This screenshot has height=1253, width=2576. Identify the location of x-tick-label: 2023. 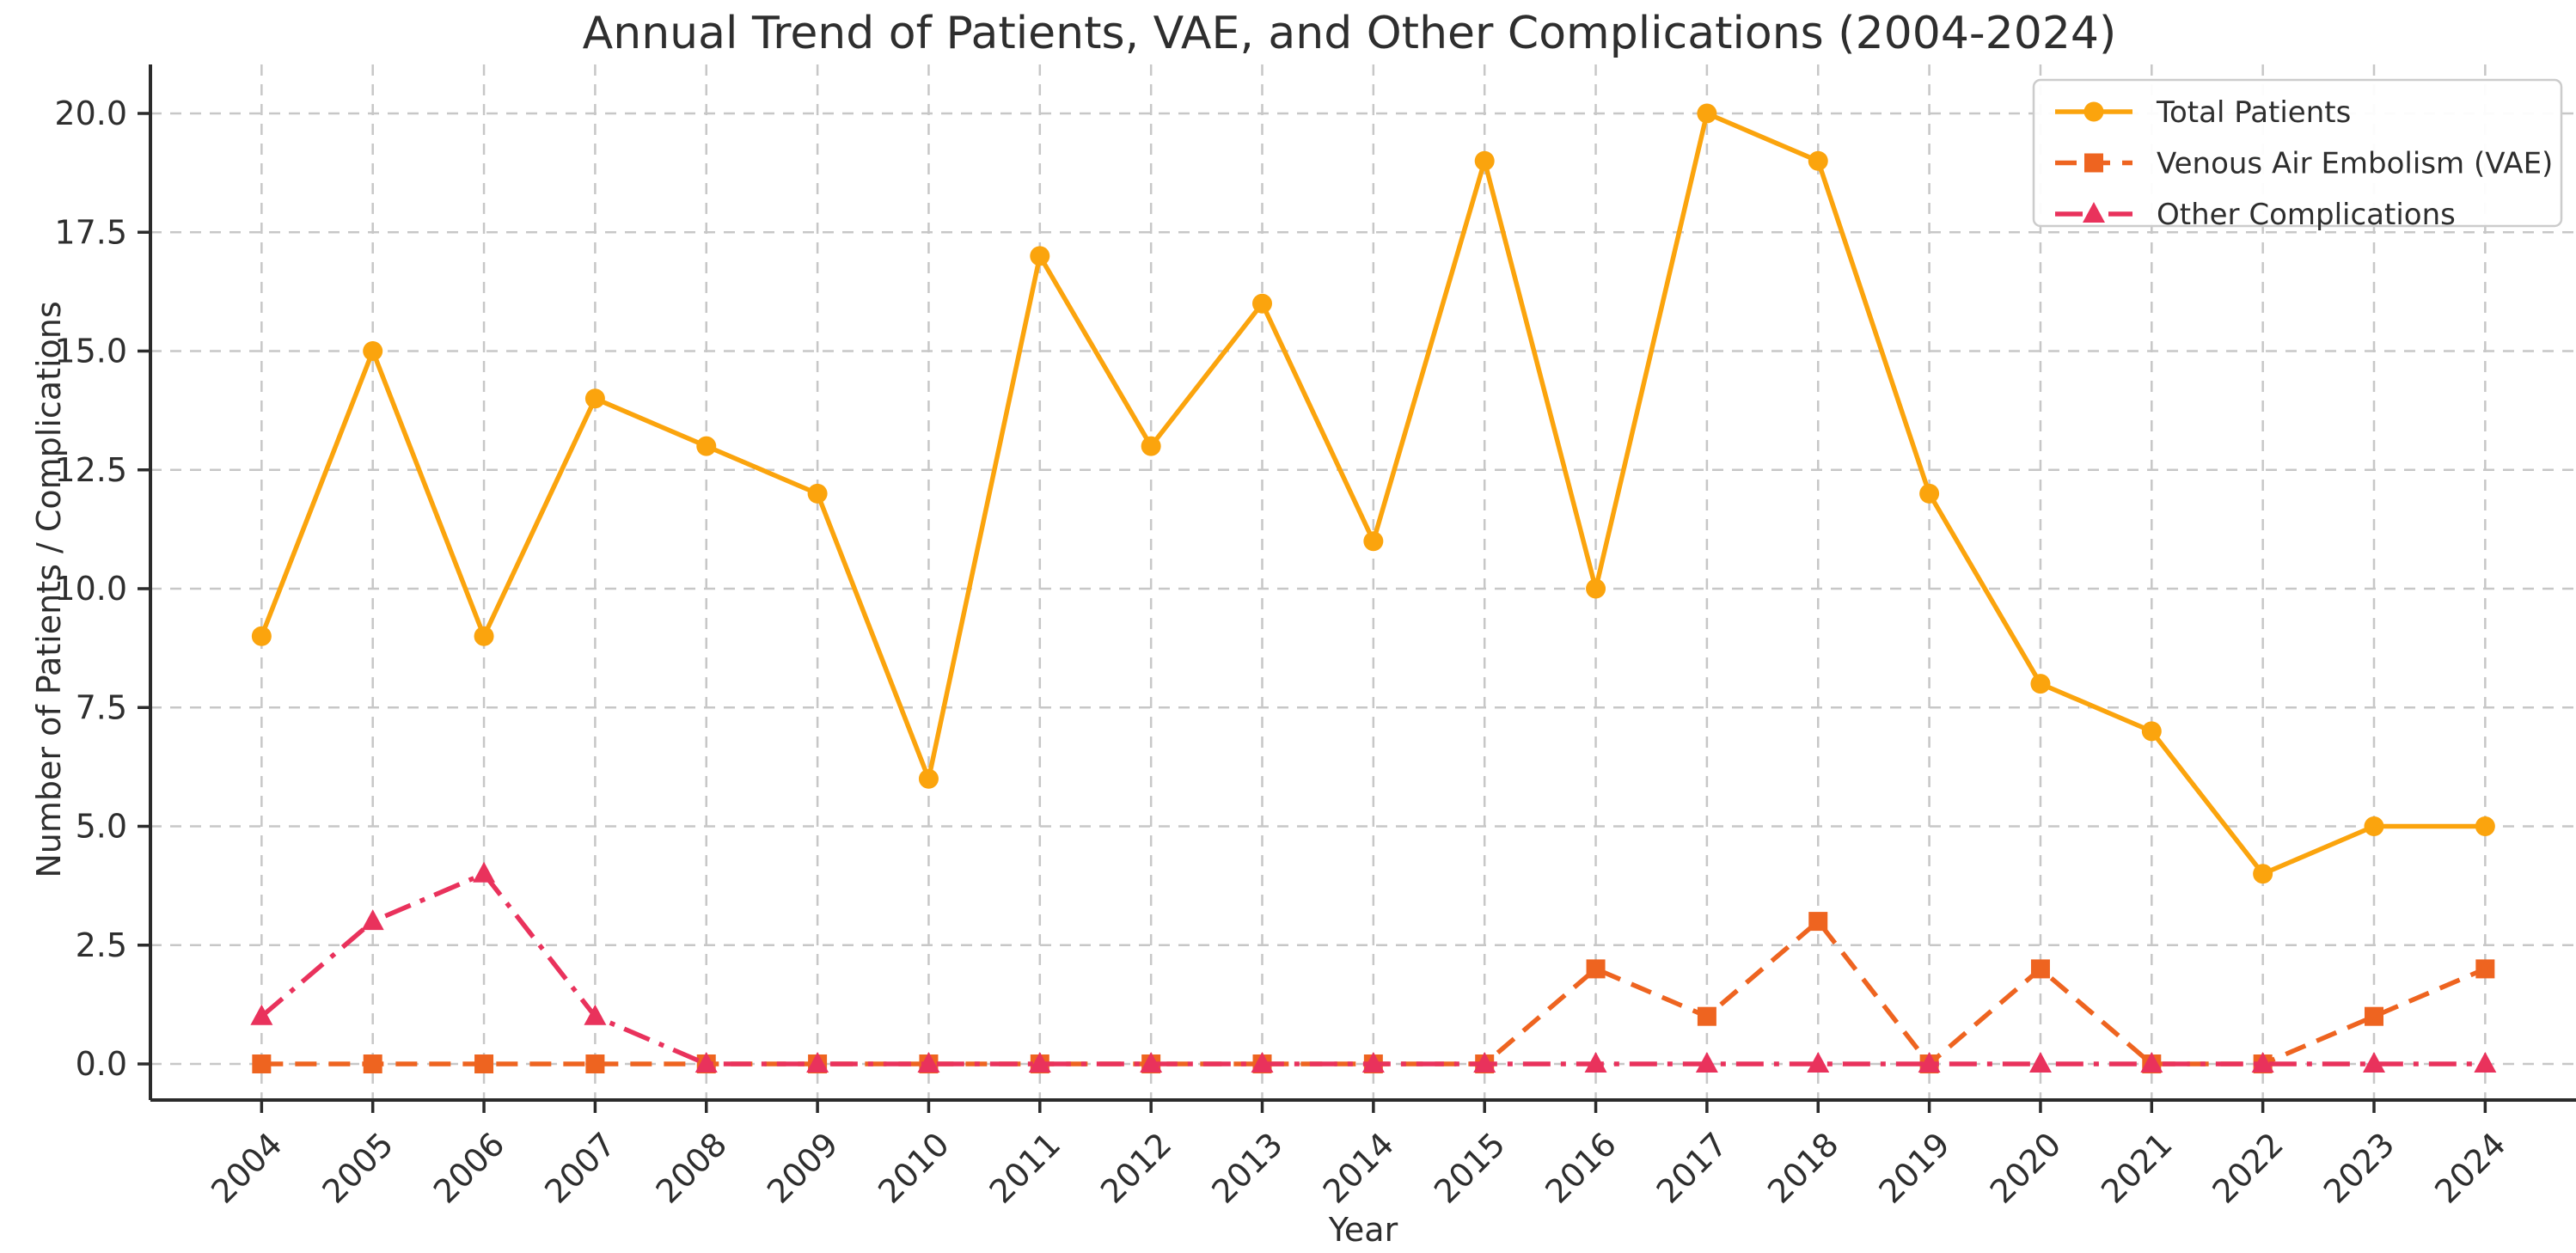
(2359, 1168).